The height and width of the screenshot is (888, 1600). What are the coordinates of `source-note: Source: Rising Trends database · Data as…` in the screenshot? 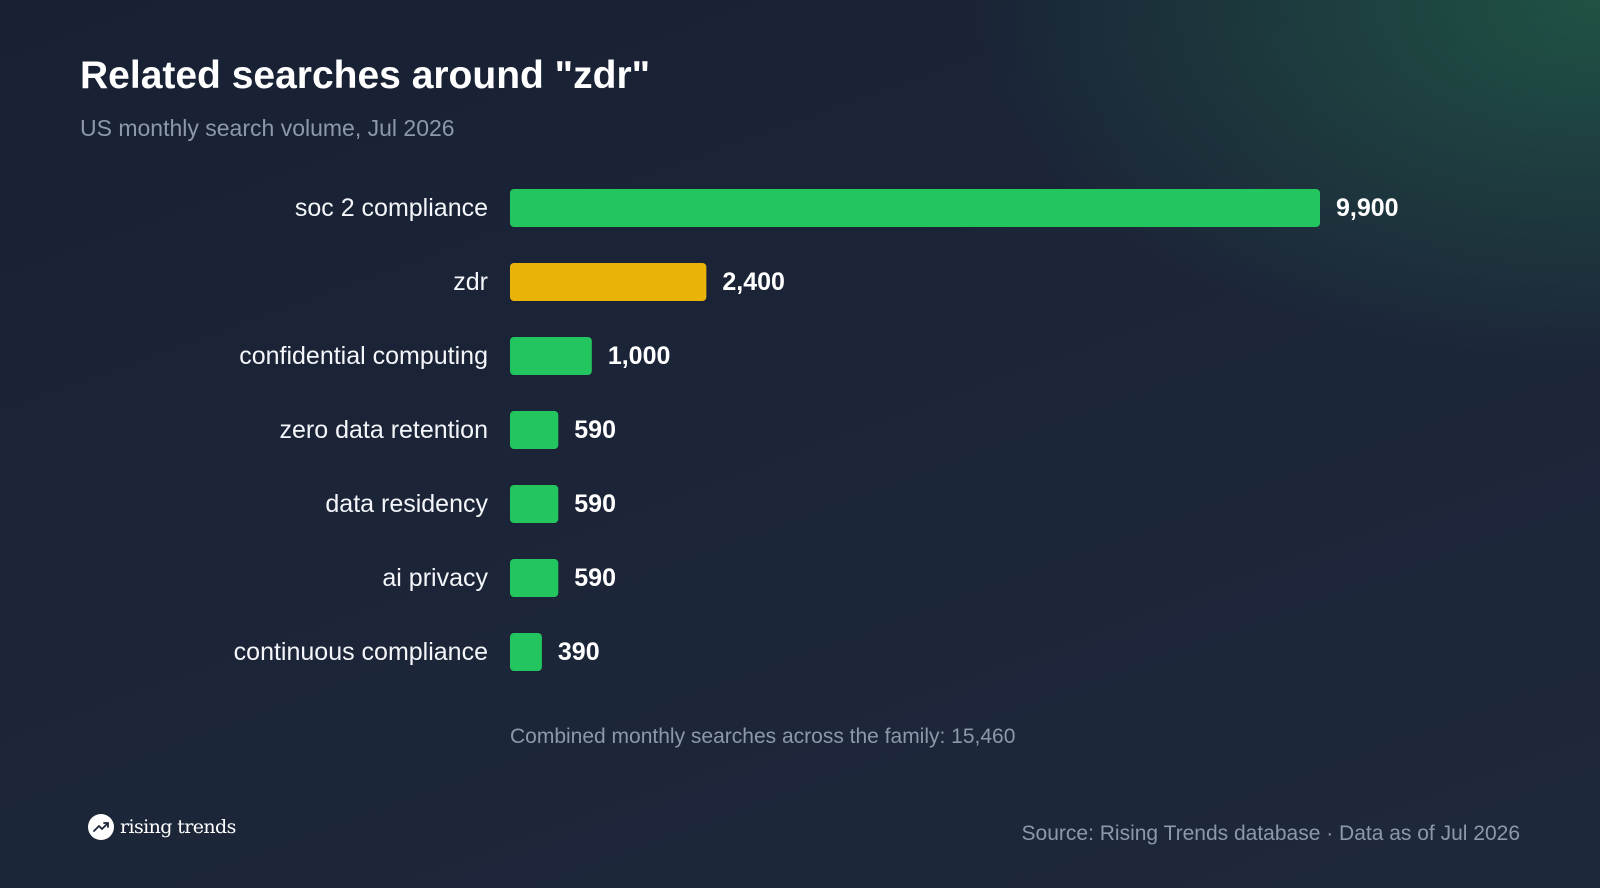 It's located at (1270, 833).